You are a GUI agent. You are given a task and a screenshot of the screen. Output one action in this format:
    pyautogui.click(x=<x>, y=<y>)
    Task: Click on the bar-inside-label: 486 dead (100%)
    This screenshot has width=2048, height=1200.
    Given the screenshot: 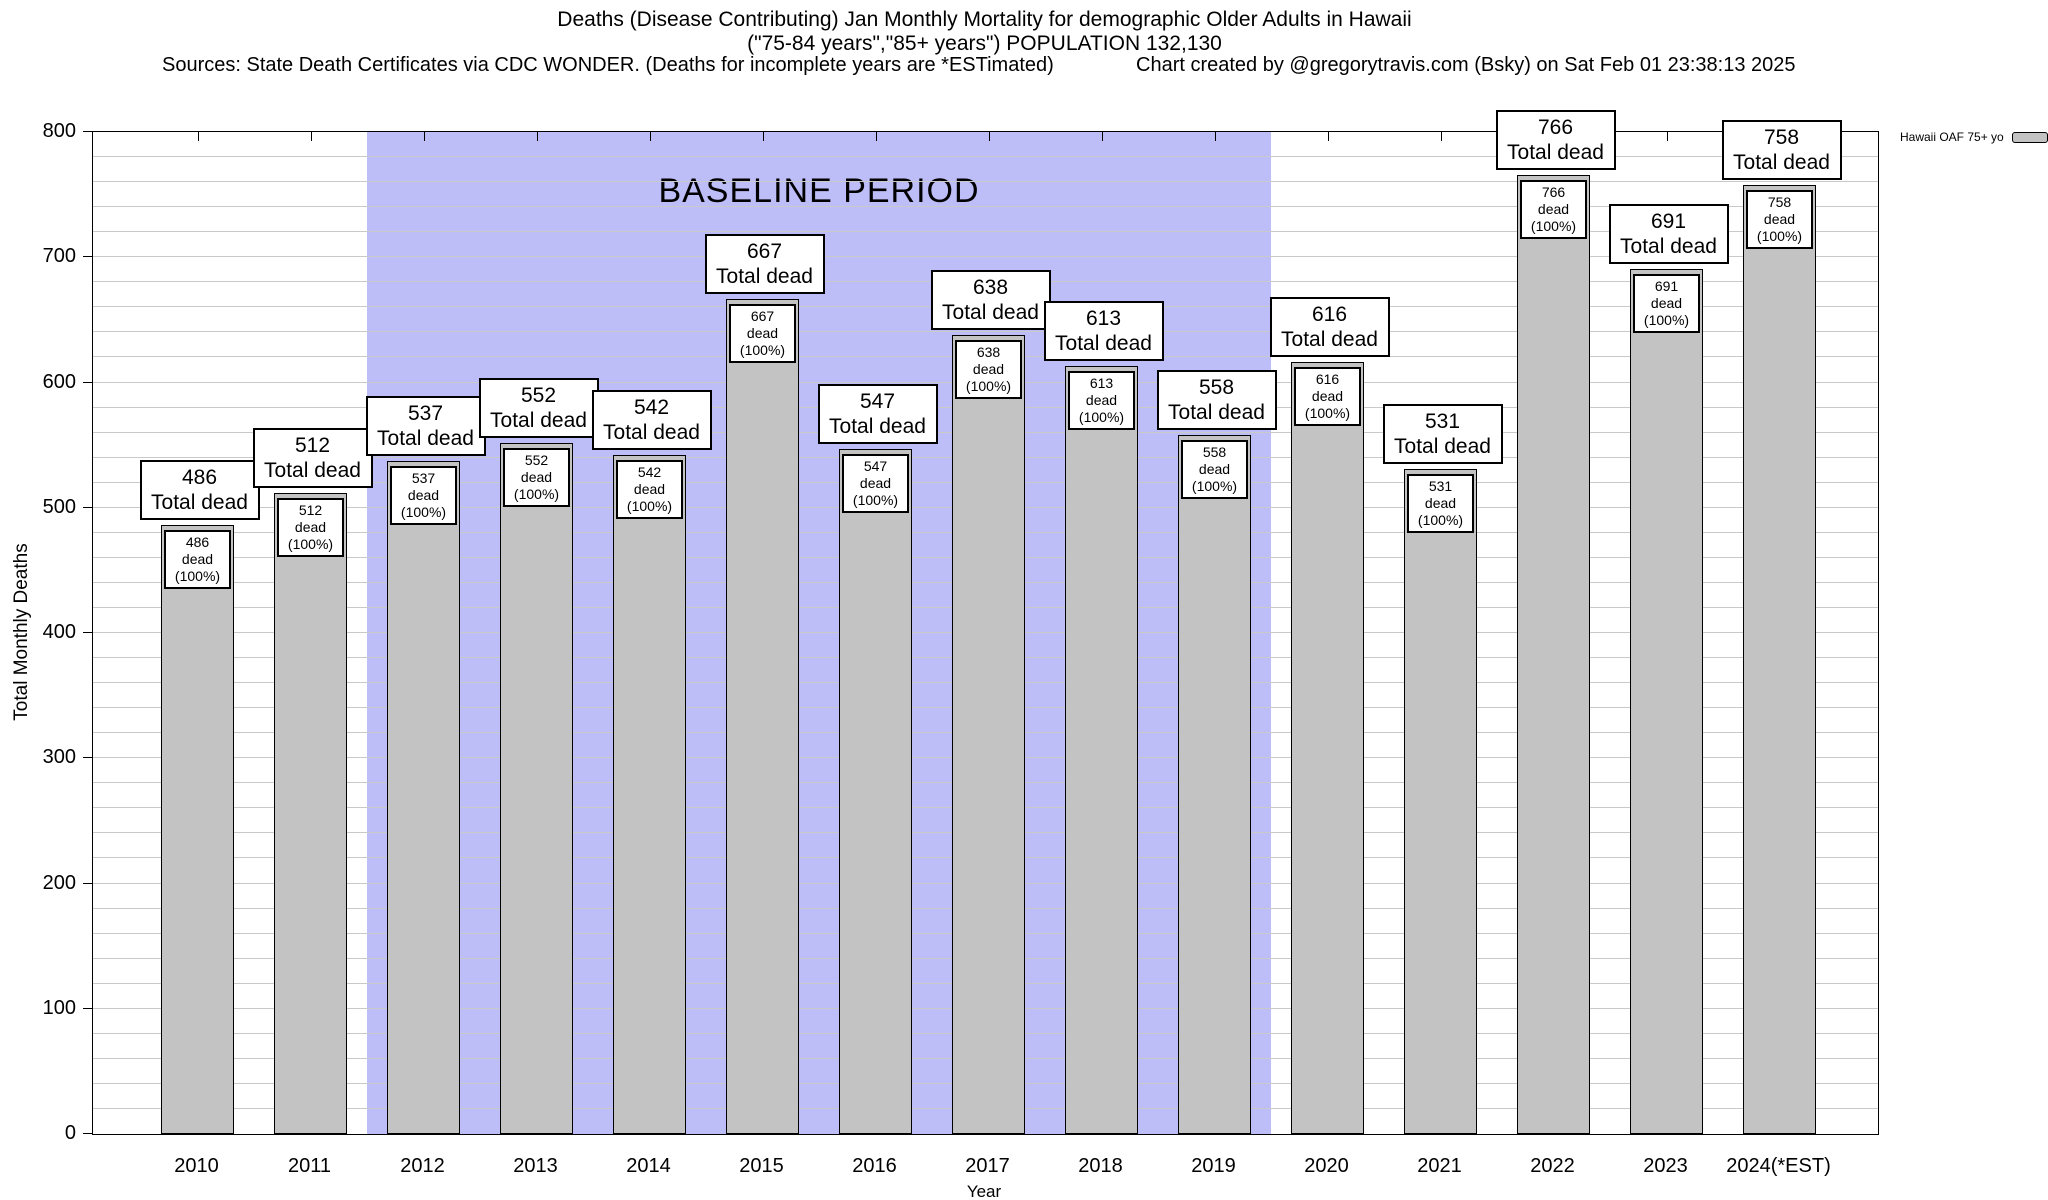 What is the action you would take?
    pyautogui.click(x=197, y=560)
    